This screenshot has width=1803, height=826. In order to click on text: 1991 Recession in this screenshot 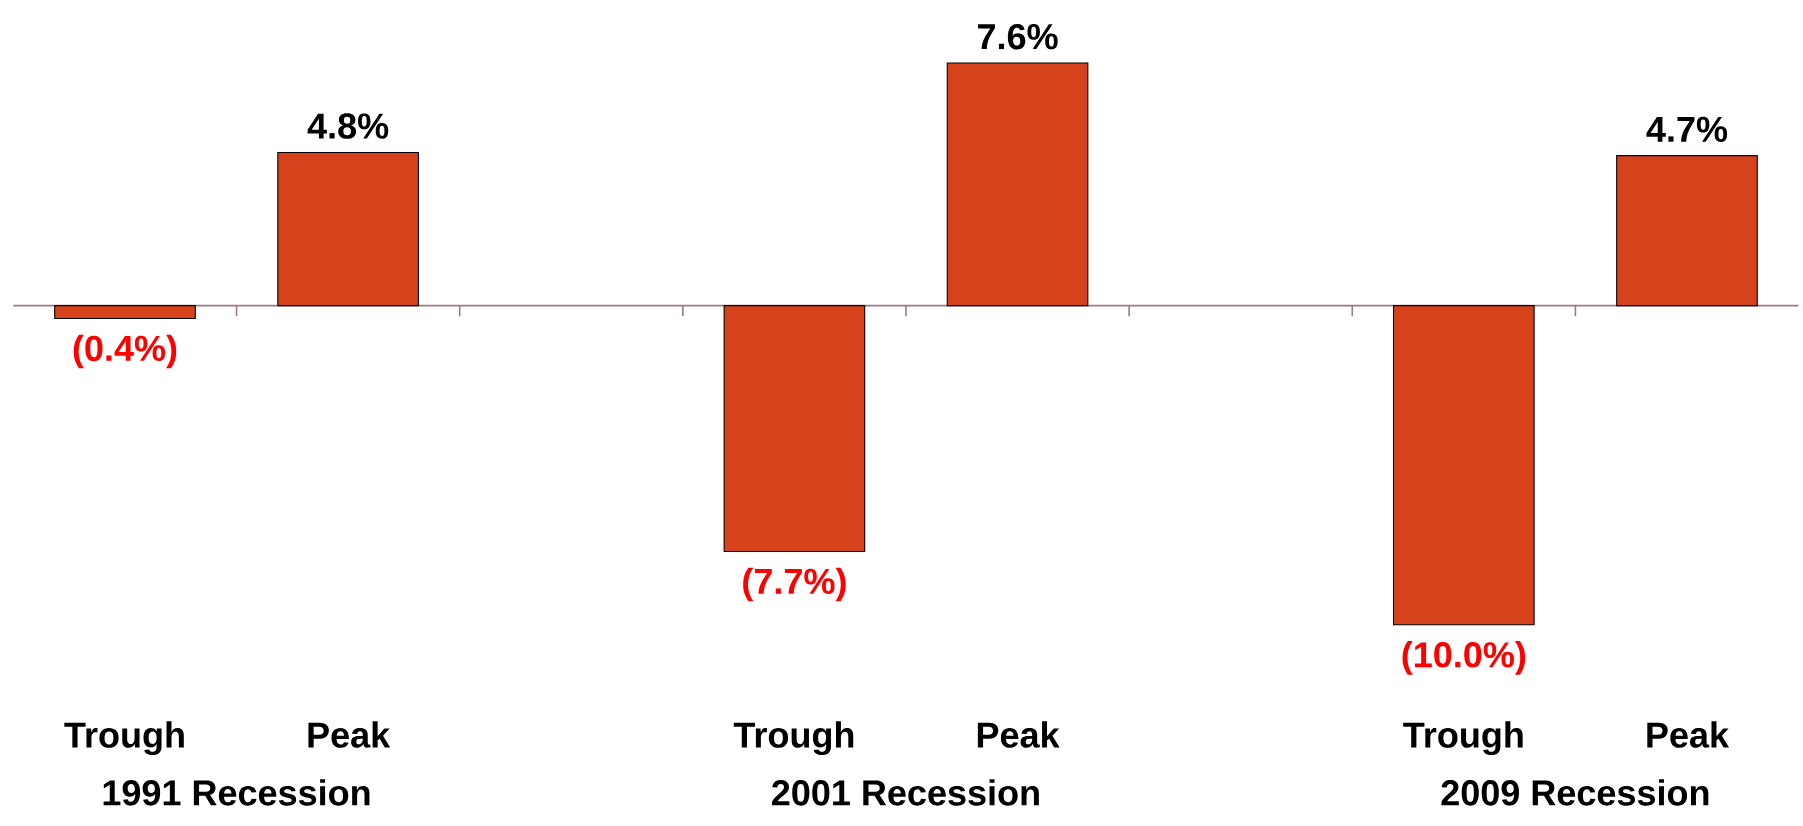, I will do `click(236, 792)`.